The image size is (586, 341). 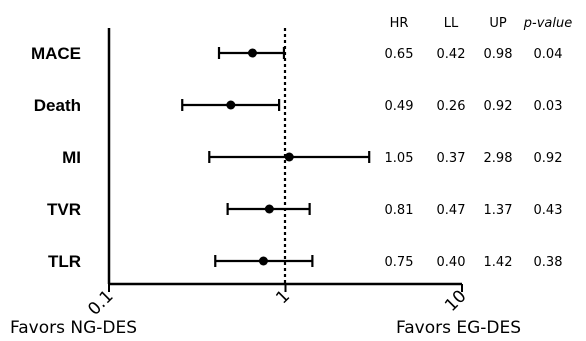 I want to click on forest-row: Death 0.49 0.26 0.92 0.03, so click(x=298, y=105).